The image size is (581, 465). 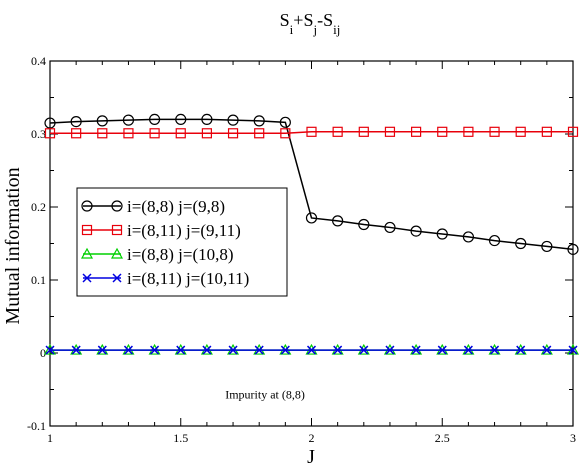 I want to click on title-part: S, so click(x=285, y=20).